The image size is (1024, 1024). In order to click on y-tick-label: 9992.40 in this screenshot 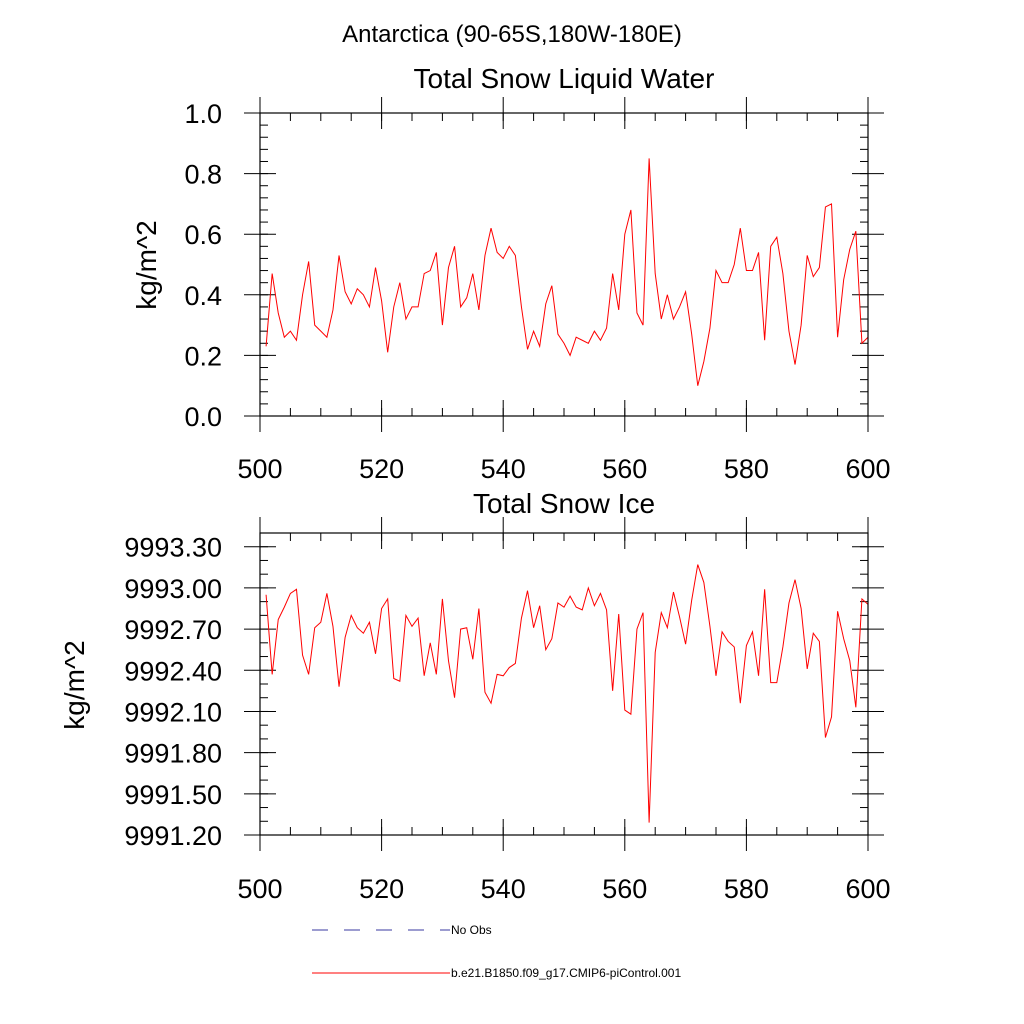, I will do `click(173, 671)`.